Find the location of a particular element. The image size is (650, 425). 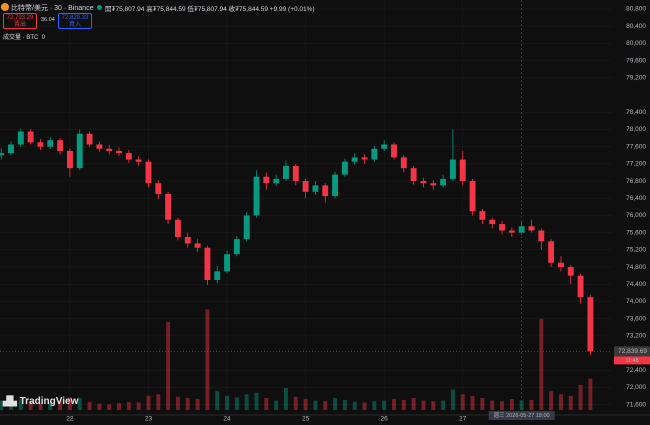

y-tick-label: 80,000 is located at coordinates (636, 43).